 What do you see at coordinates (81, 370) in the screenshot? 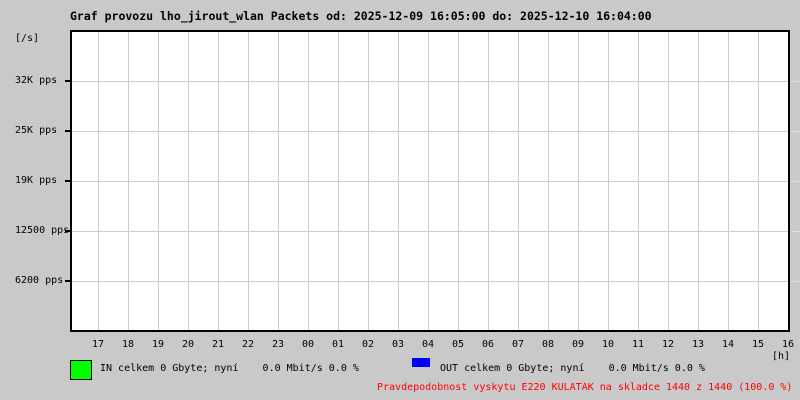
I see `legend-in-swatch` at bounding box center [81, 370].